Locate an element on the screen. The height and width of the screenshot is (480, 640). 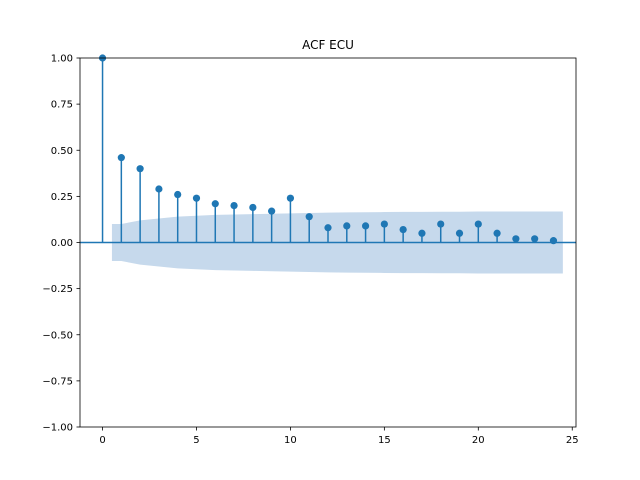
y-tick-label: −0.50 is located at coordinates (57, 335).